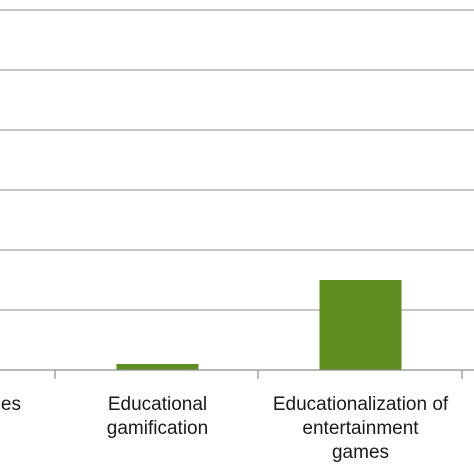 This screenshot has width=474, height=474. What do you see at coordinates (258, 374) in the screenshot?
I see `x-axis-ticks` at bounding box center [258, 374].